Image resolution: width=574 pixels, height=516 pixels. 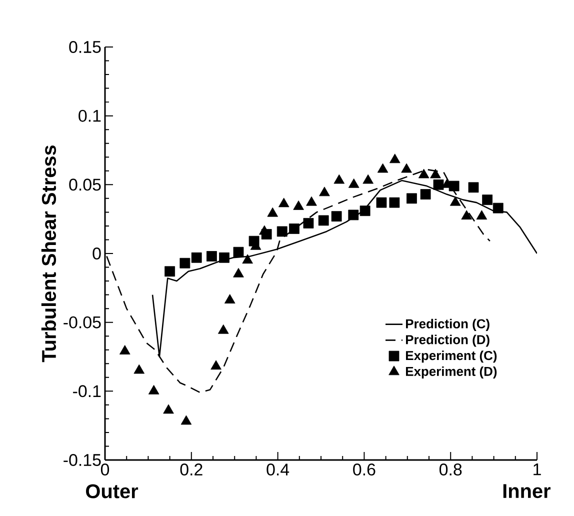 What do you see at coordinates (451, 372) in the screenshot?
I see `legend-label: Experiment (D)` at bounding box center [451, 372].